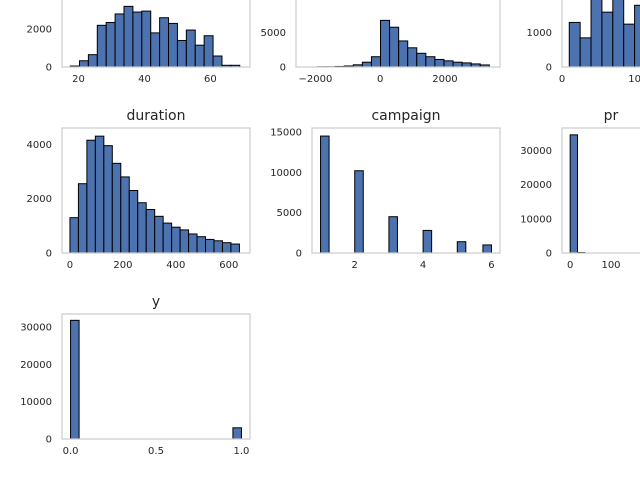 The image size is (640, 480). What do you see at coordinates (574, 194) in the screenshot?
I see `pdays-bar` at bounding box center [574, 194].